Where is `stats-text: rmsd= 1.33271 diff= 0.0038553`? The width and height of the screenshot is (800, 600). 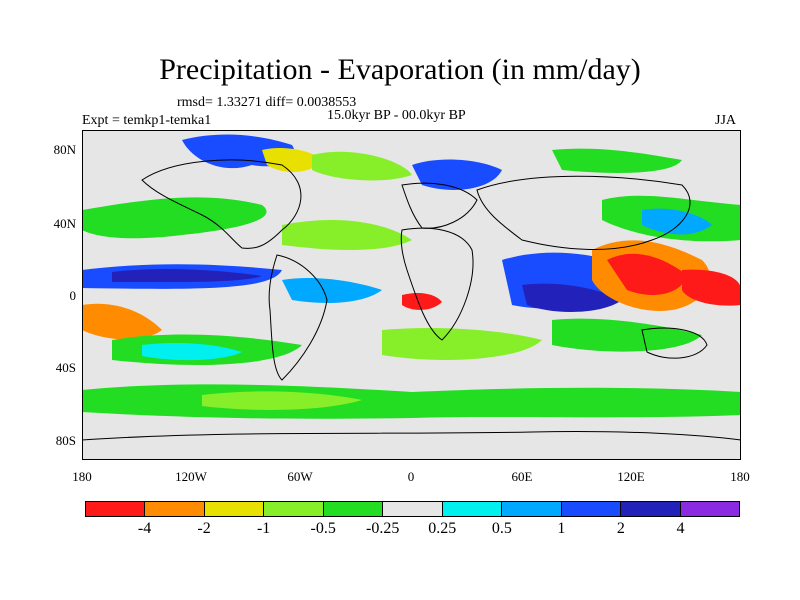 stats-text: rmsd= 1.33271 diff= 0.0038553 is located at coordinates (267, 102).